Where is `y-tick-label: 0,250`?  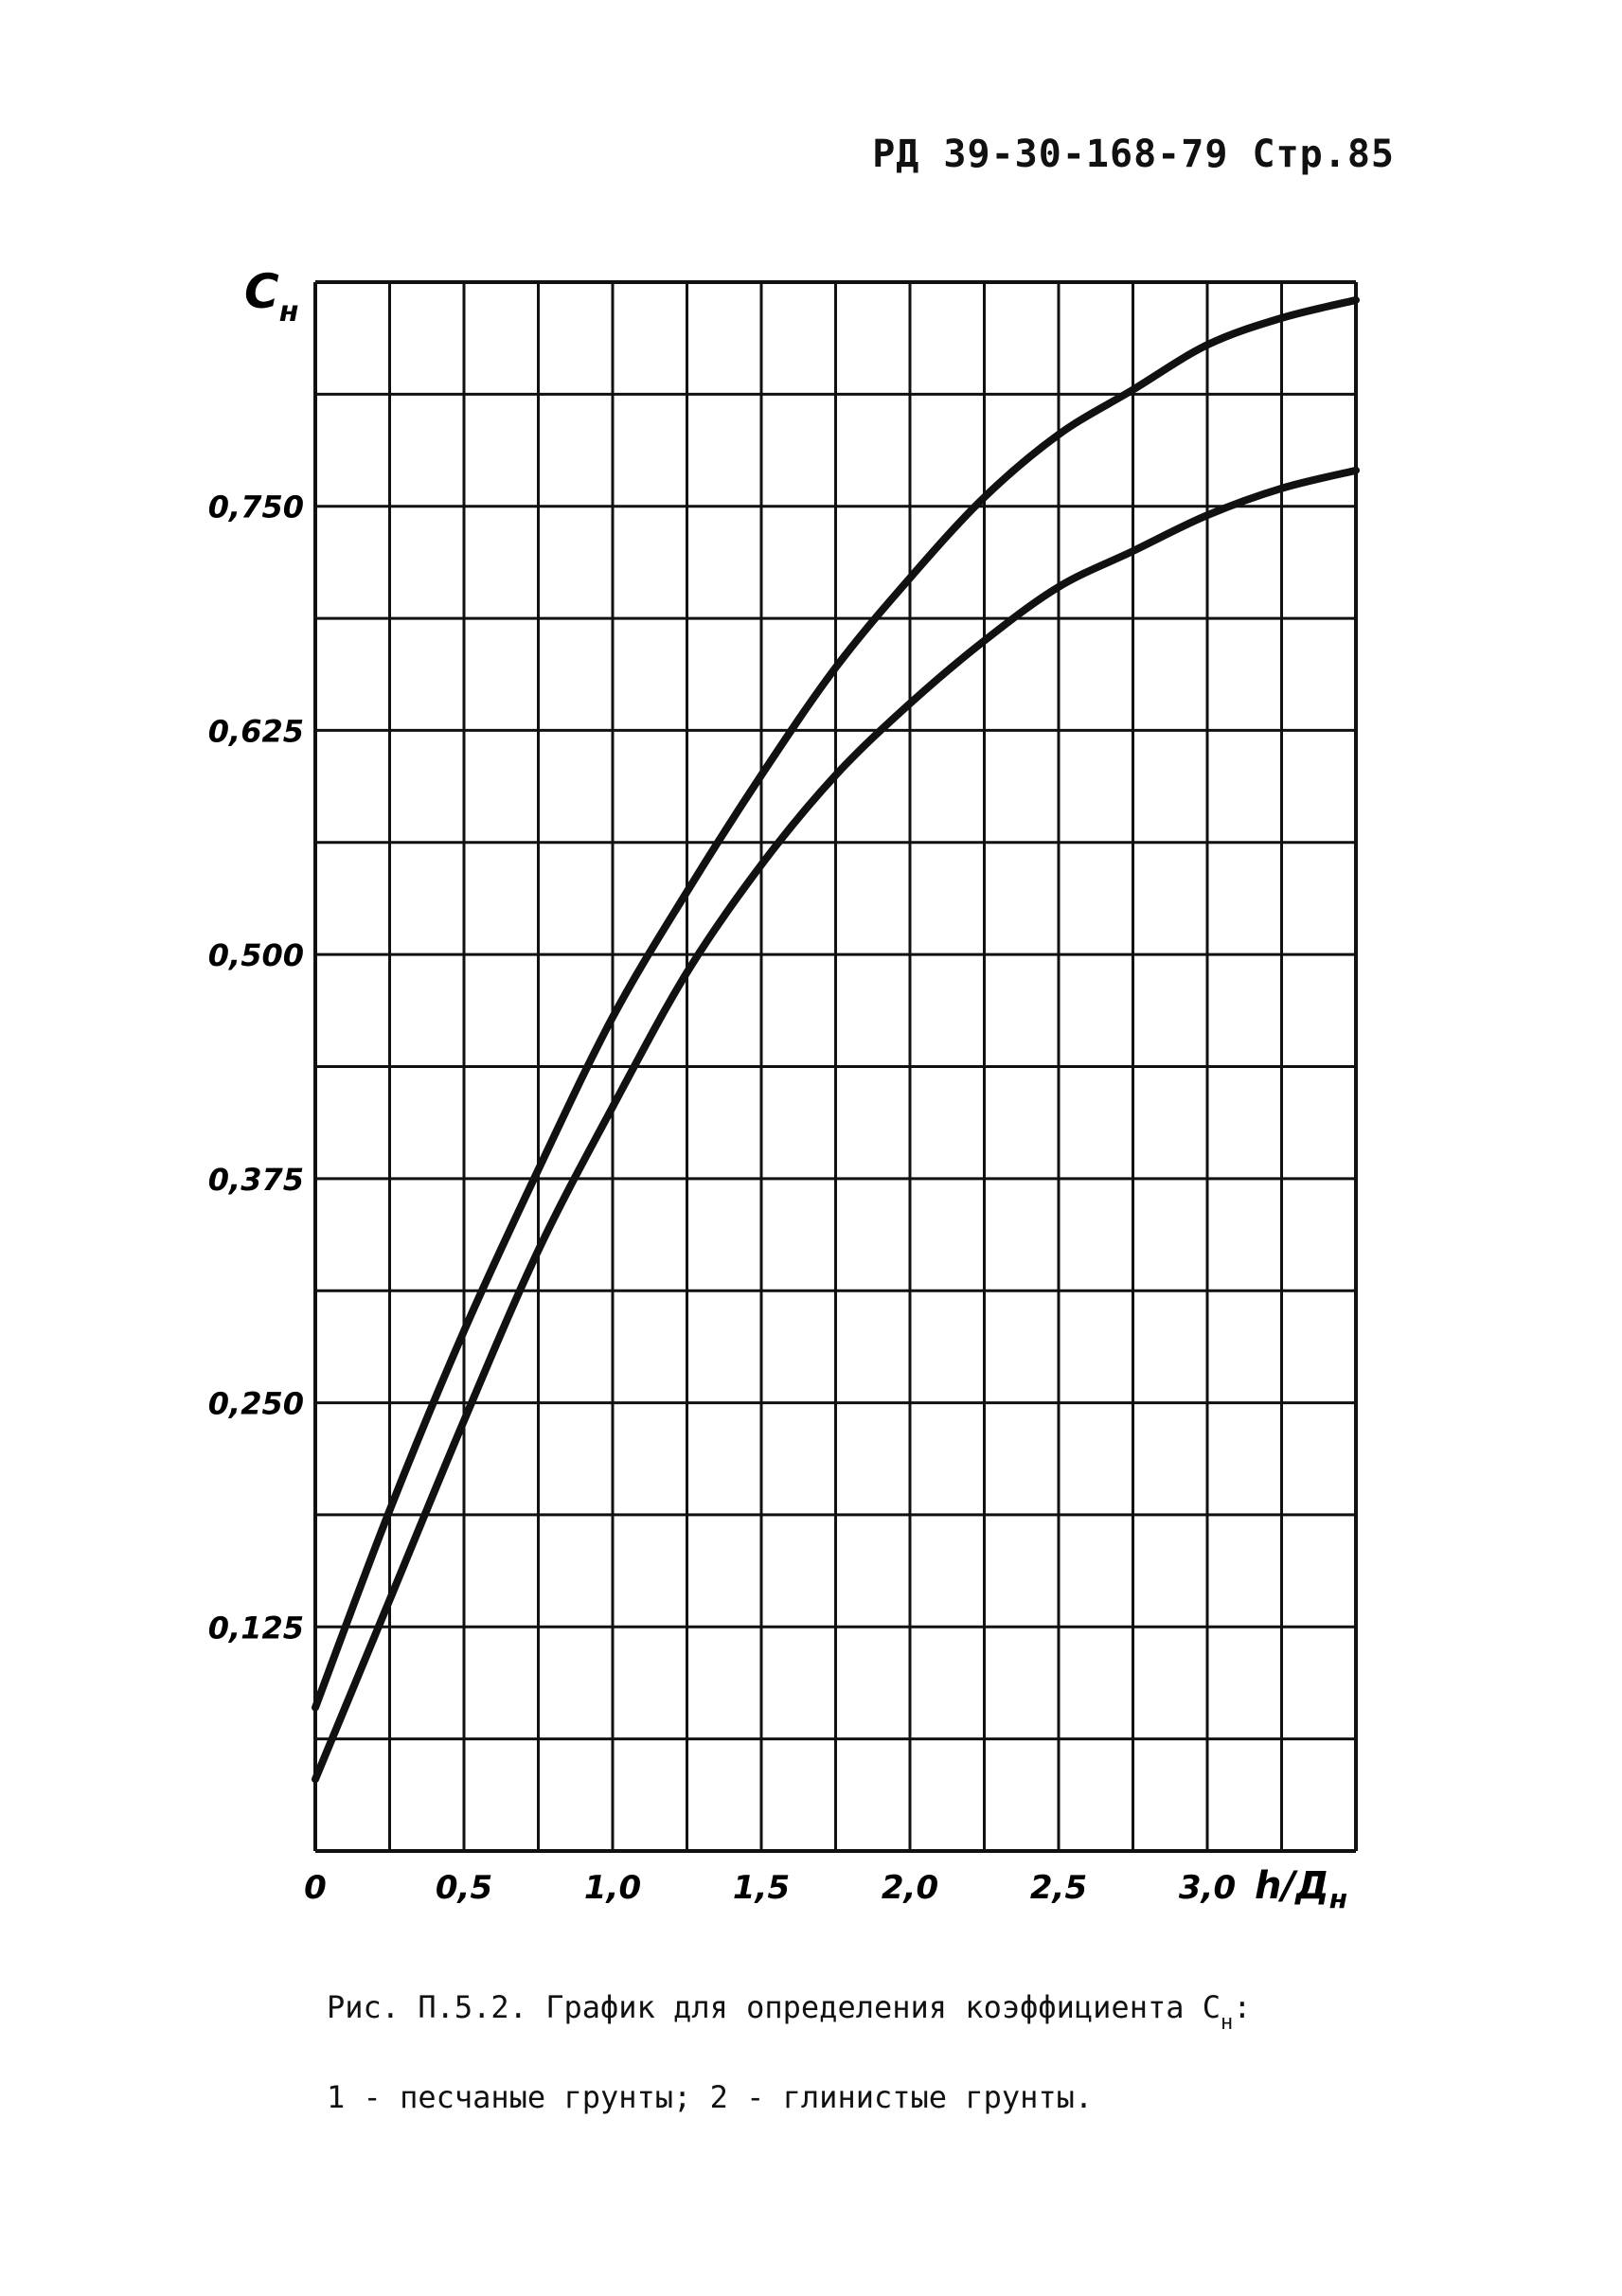 y-tick-label: 0,250 is located at coordinates (256, 1404).